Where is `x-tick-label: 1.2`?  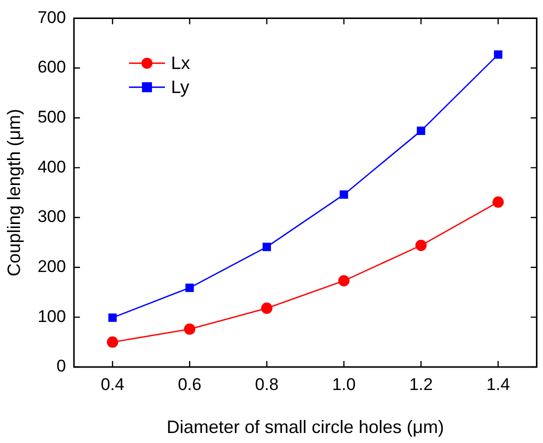 x-tick-label: 1.2 is located at coordinates (421, 384).